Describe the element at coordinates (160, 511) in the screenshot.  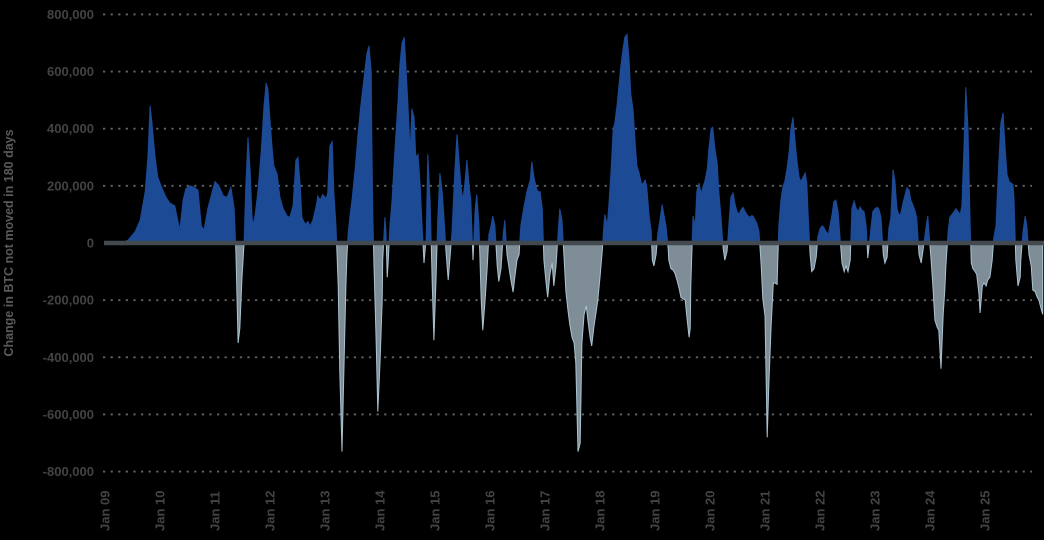
I see `x-tick-label: Jan 10` at that location.